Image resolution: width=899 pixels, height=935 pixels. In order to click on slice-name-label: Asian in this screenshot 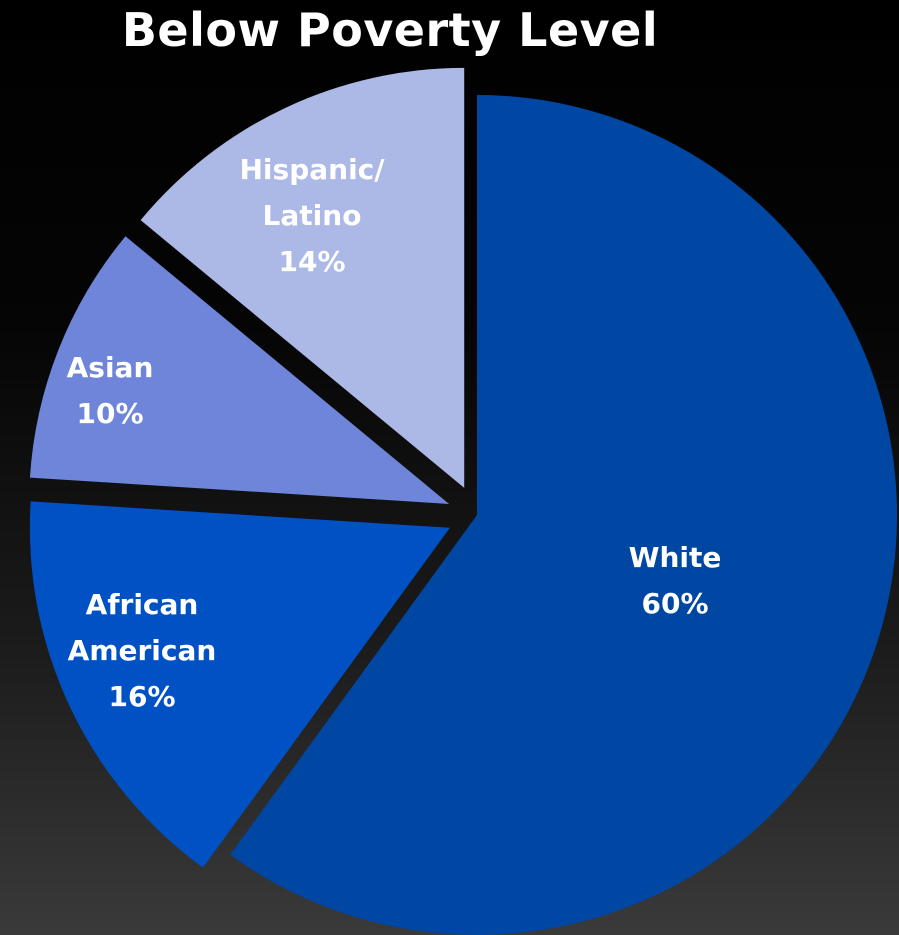, I will do `click(110, 367)`.